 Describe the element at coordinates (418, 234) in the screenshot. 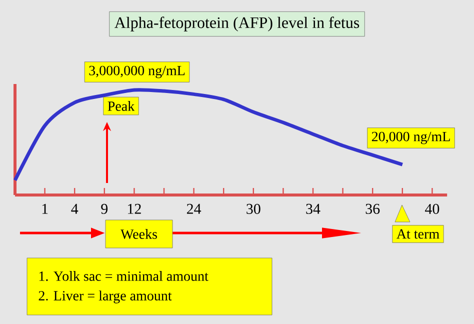

I see `text: At term` at that location.